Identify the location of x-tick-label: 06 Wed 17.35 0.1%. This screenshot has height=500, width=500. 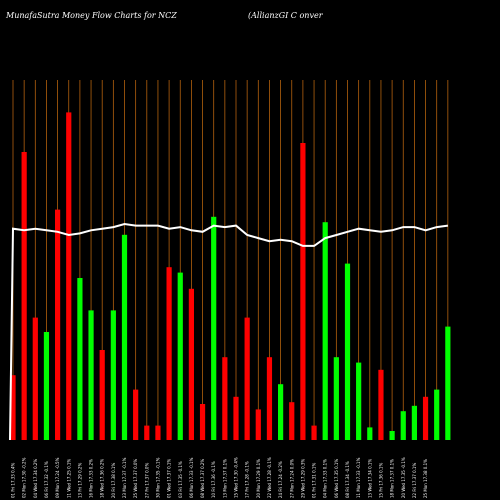
(336, 478).